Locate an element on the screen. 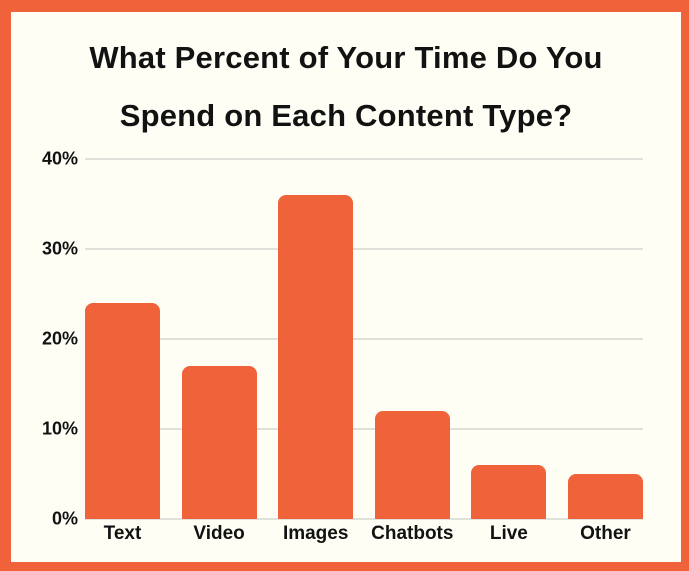 The width and height of the screenshot is (689, 571). y-tick-label-20: 20% is located at coordinates (59, 338).